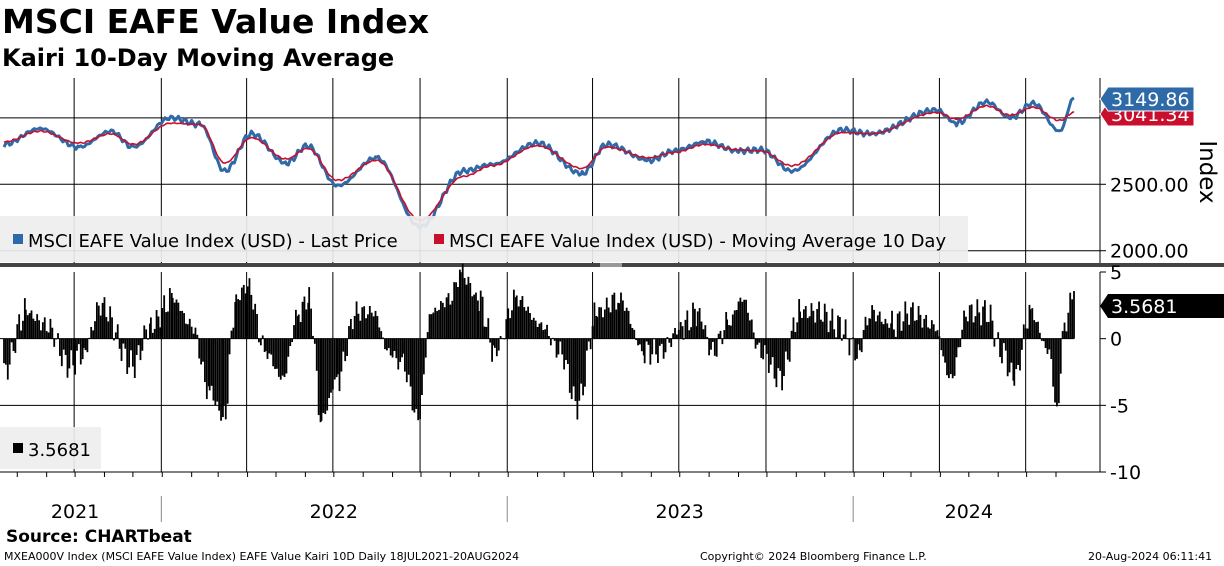 The height and width of the screenshot is (566, 1224). I want to click on last-price-flag: 3149.86, so click(1147, 99).